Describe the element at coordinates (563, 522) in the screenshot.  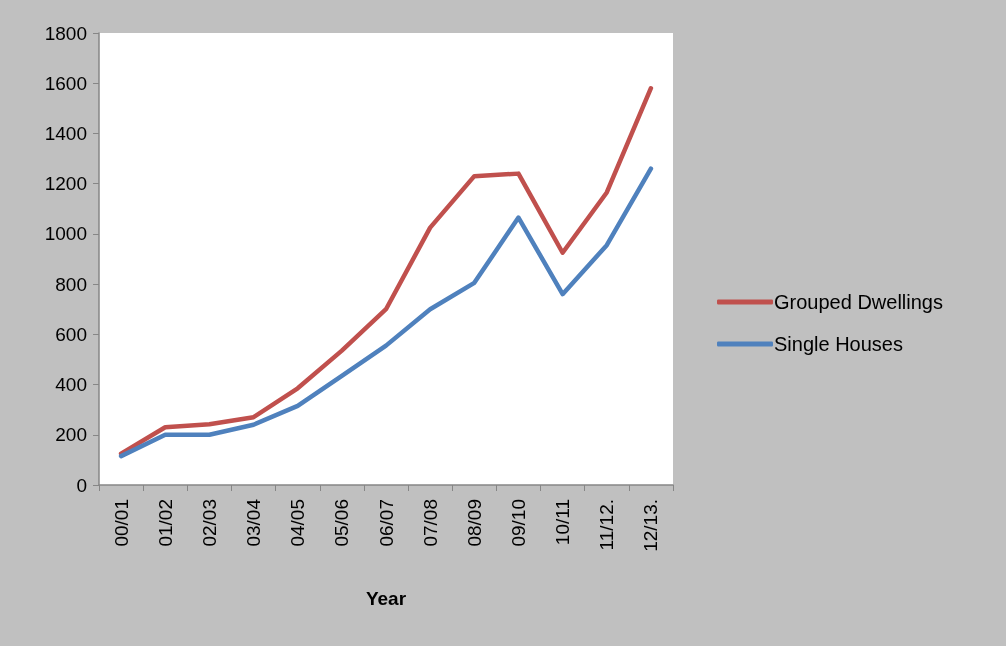
I see `x-tick-label: 10/11` at that location.